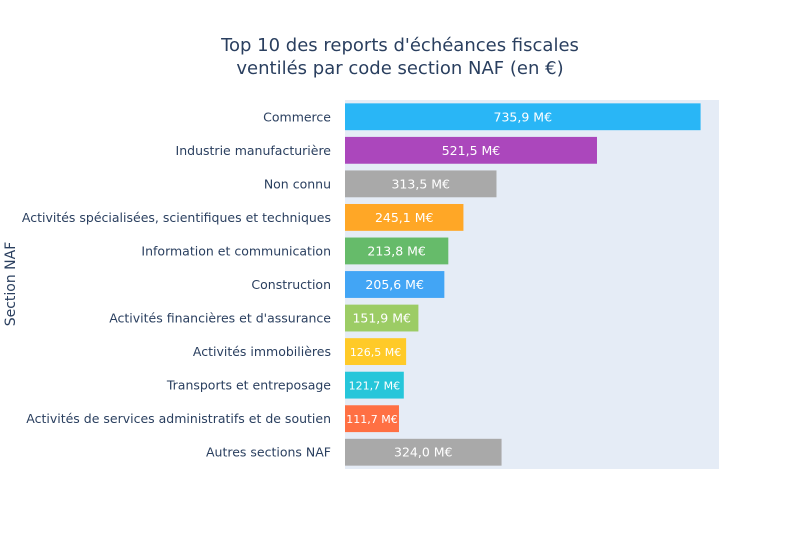  I want to click on bar-value-label-10: 324,0 M€, so click(423, 452).